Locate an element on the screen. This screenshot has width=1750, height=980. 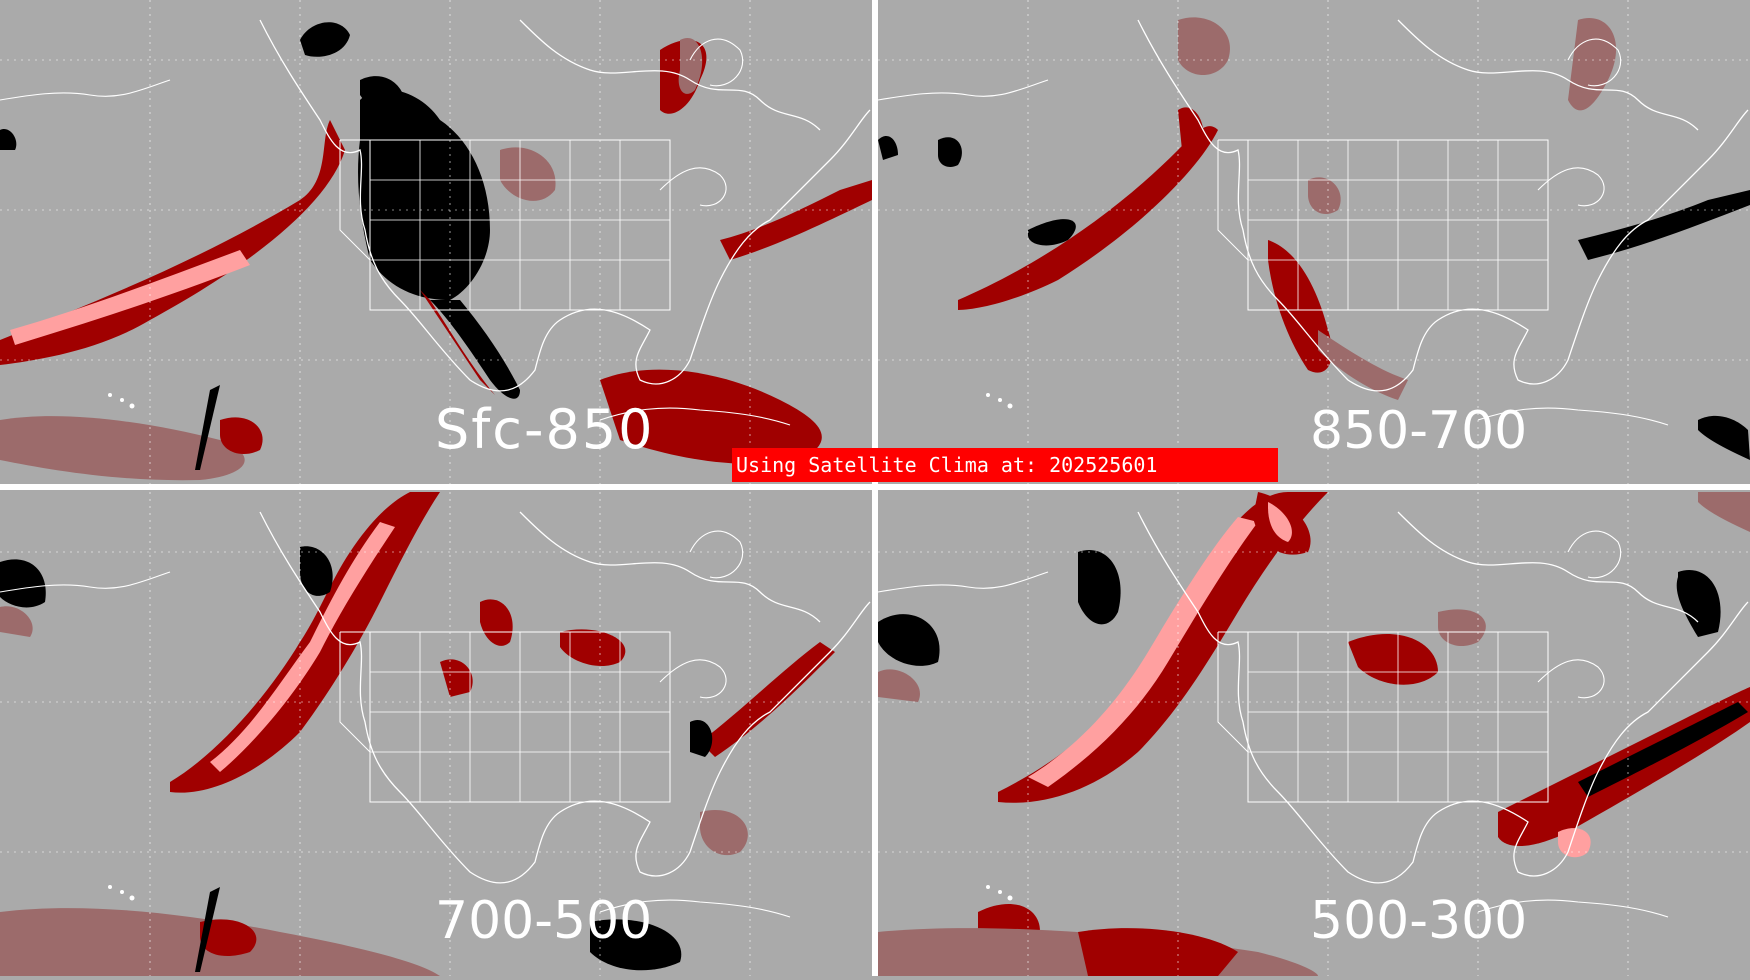
panel-label-sfc-850: Sfc-850 is located at coordinates (545, 429).